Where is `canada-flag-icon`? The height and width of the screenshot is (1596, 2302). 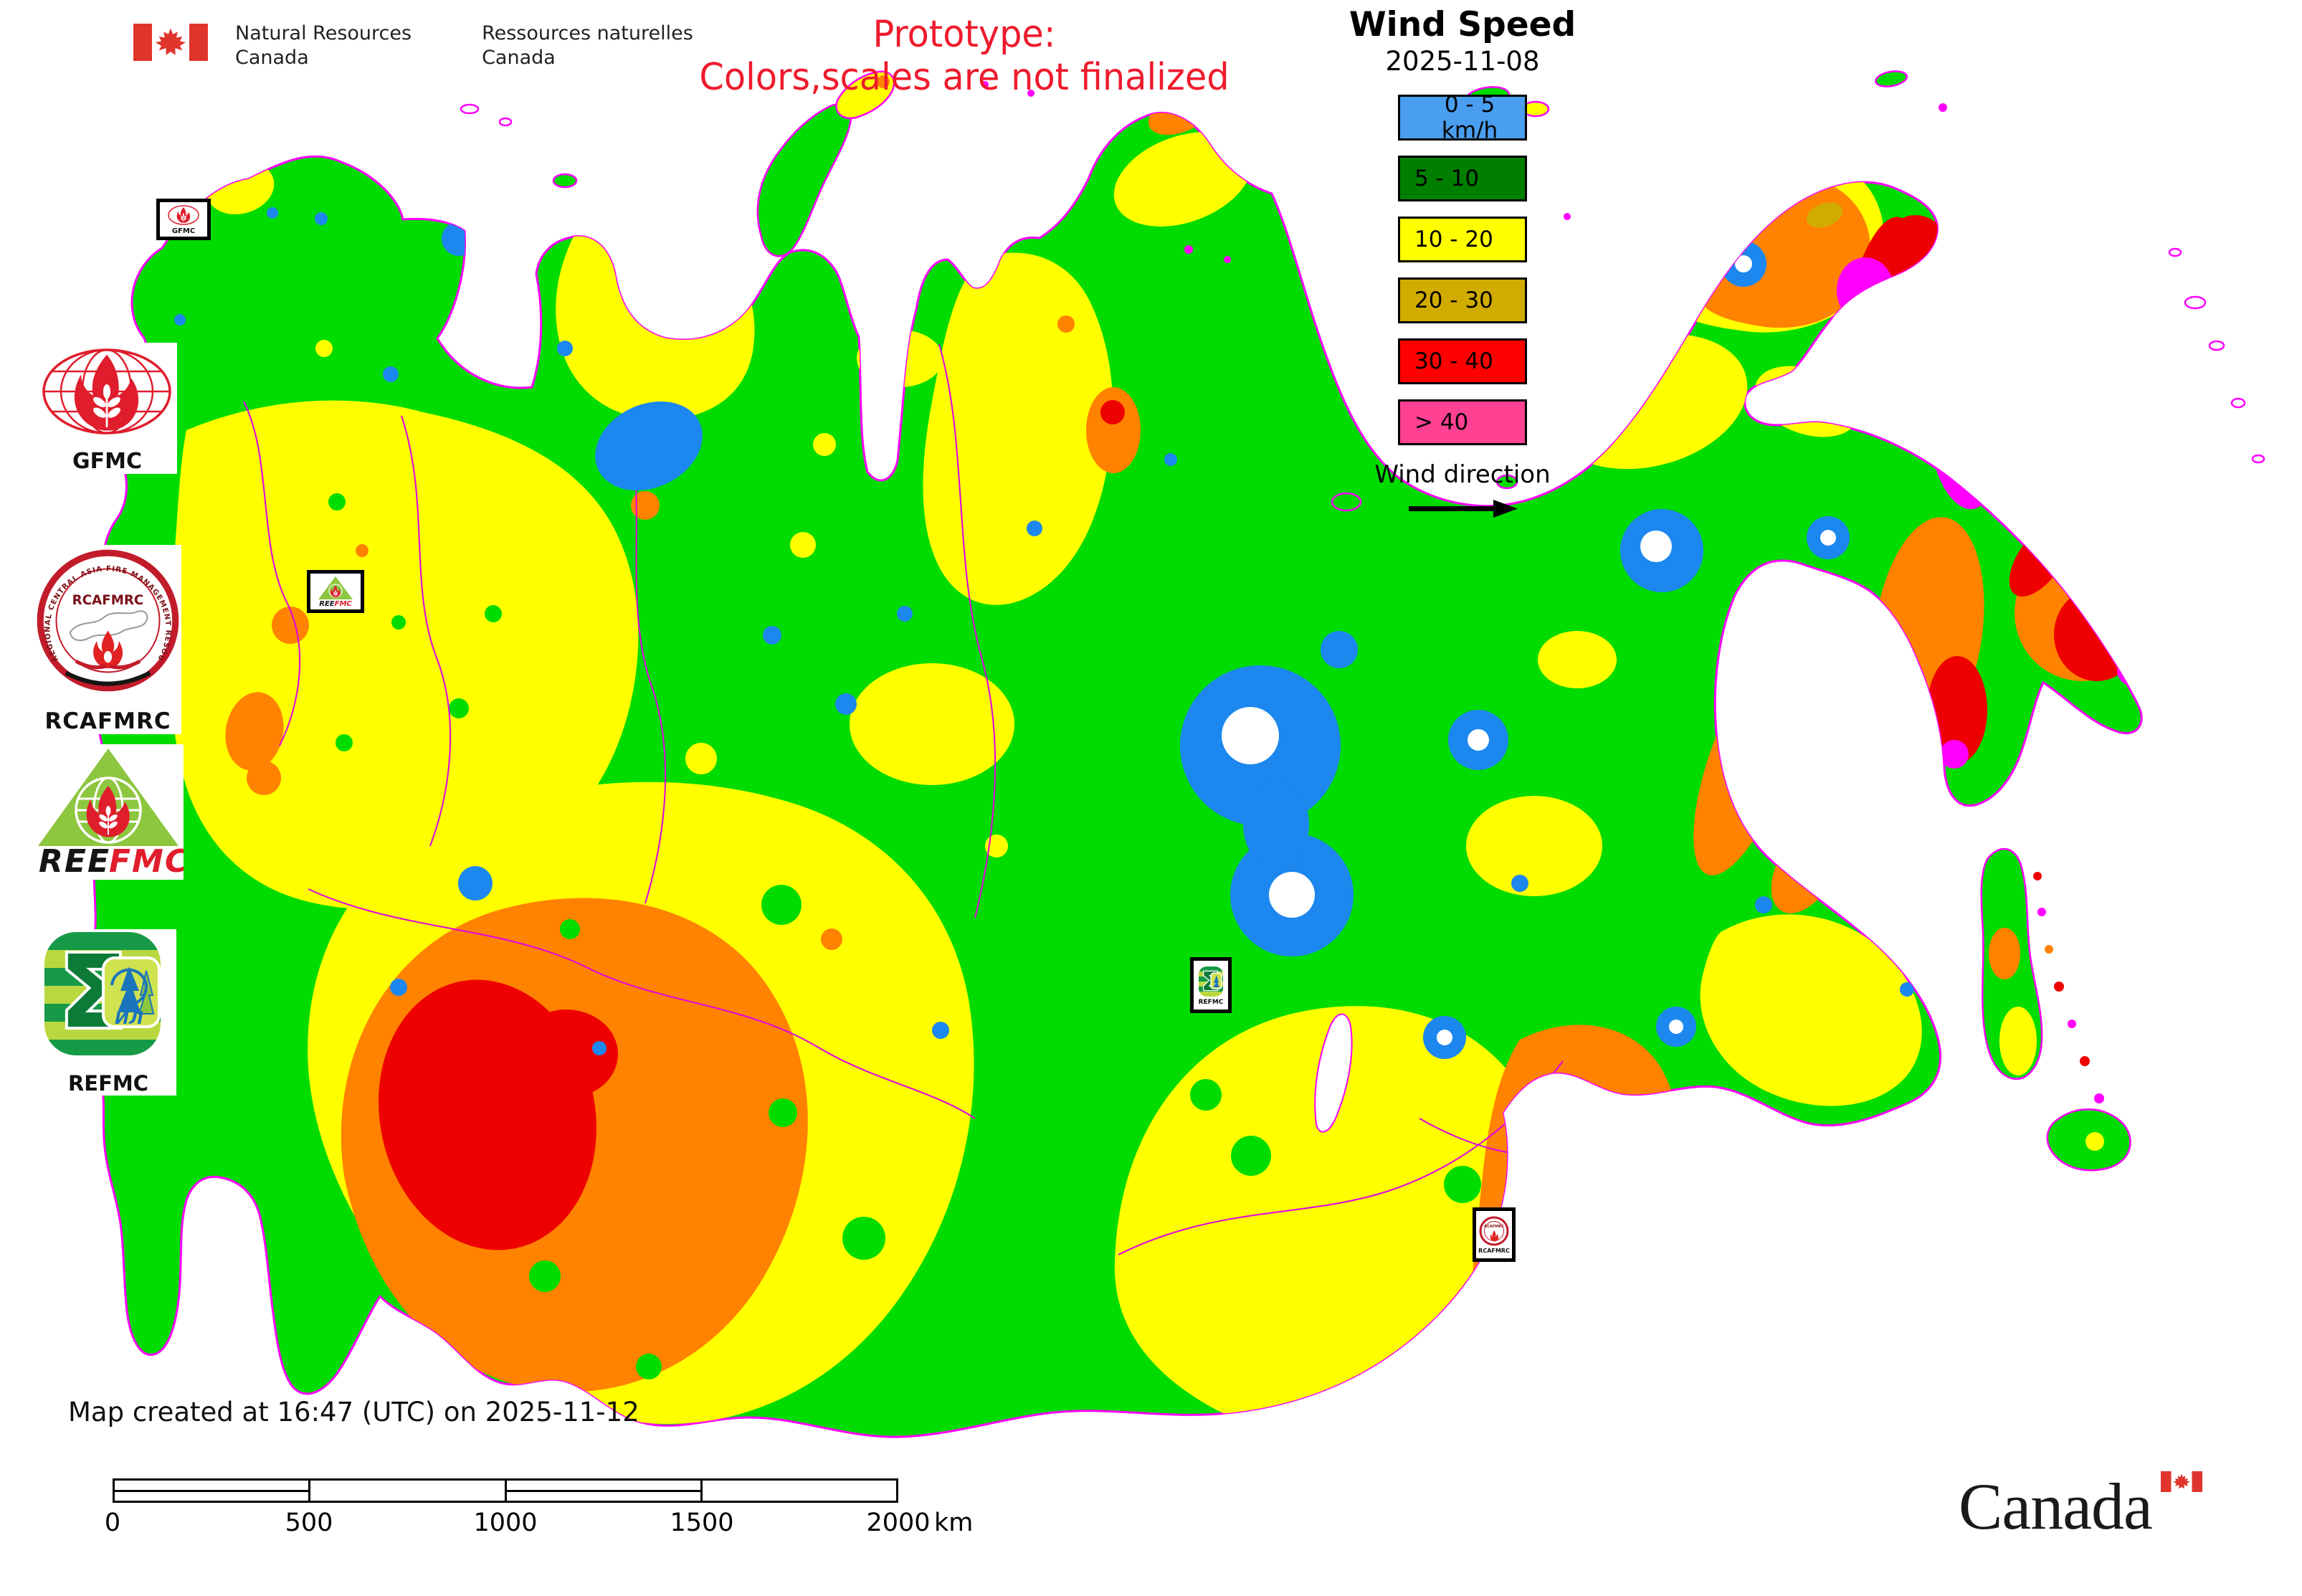 canada-flag-icon is located at coordinates (170, 42).